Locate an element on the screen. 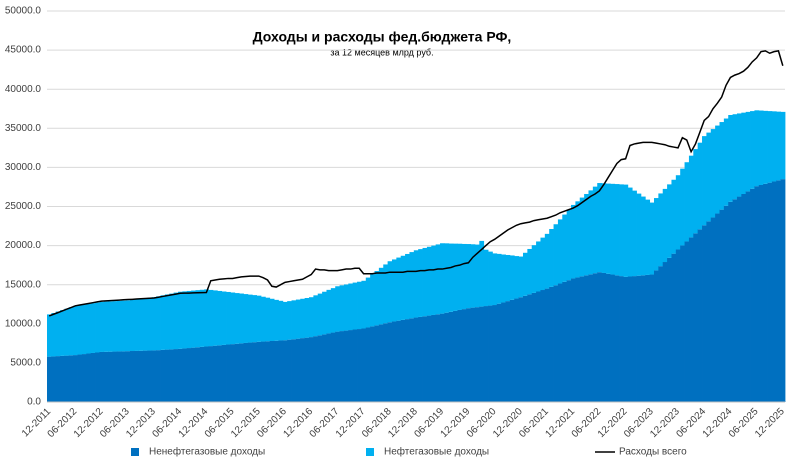  y-tick-label: 20000.0 is located at coordinates (23, 245).